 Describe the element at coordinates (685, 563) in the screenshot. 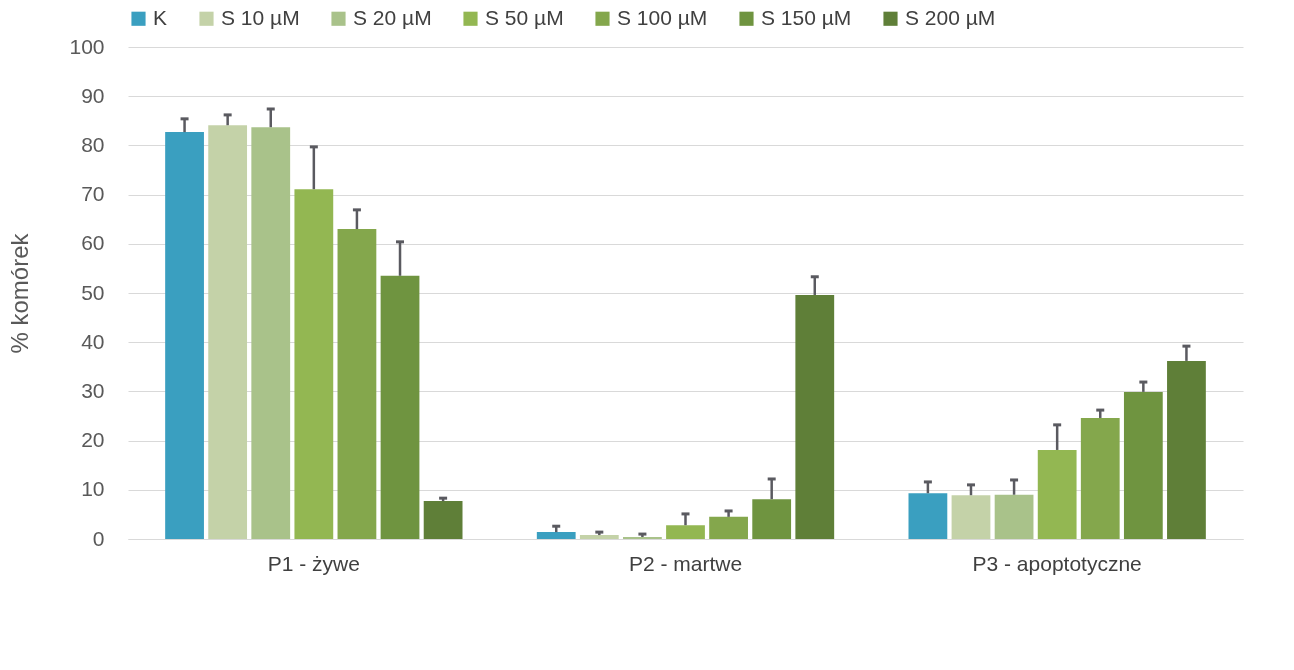

I see `x-tick-label: P2 - martwe` at that location.